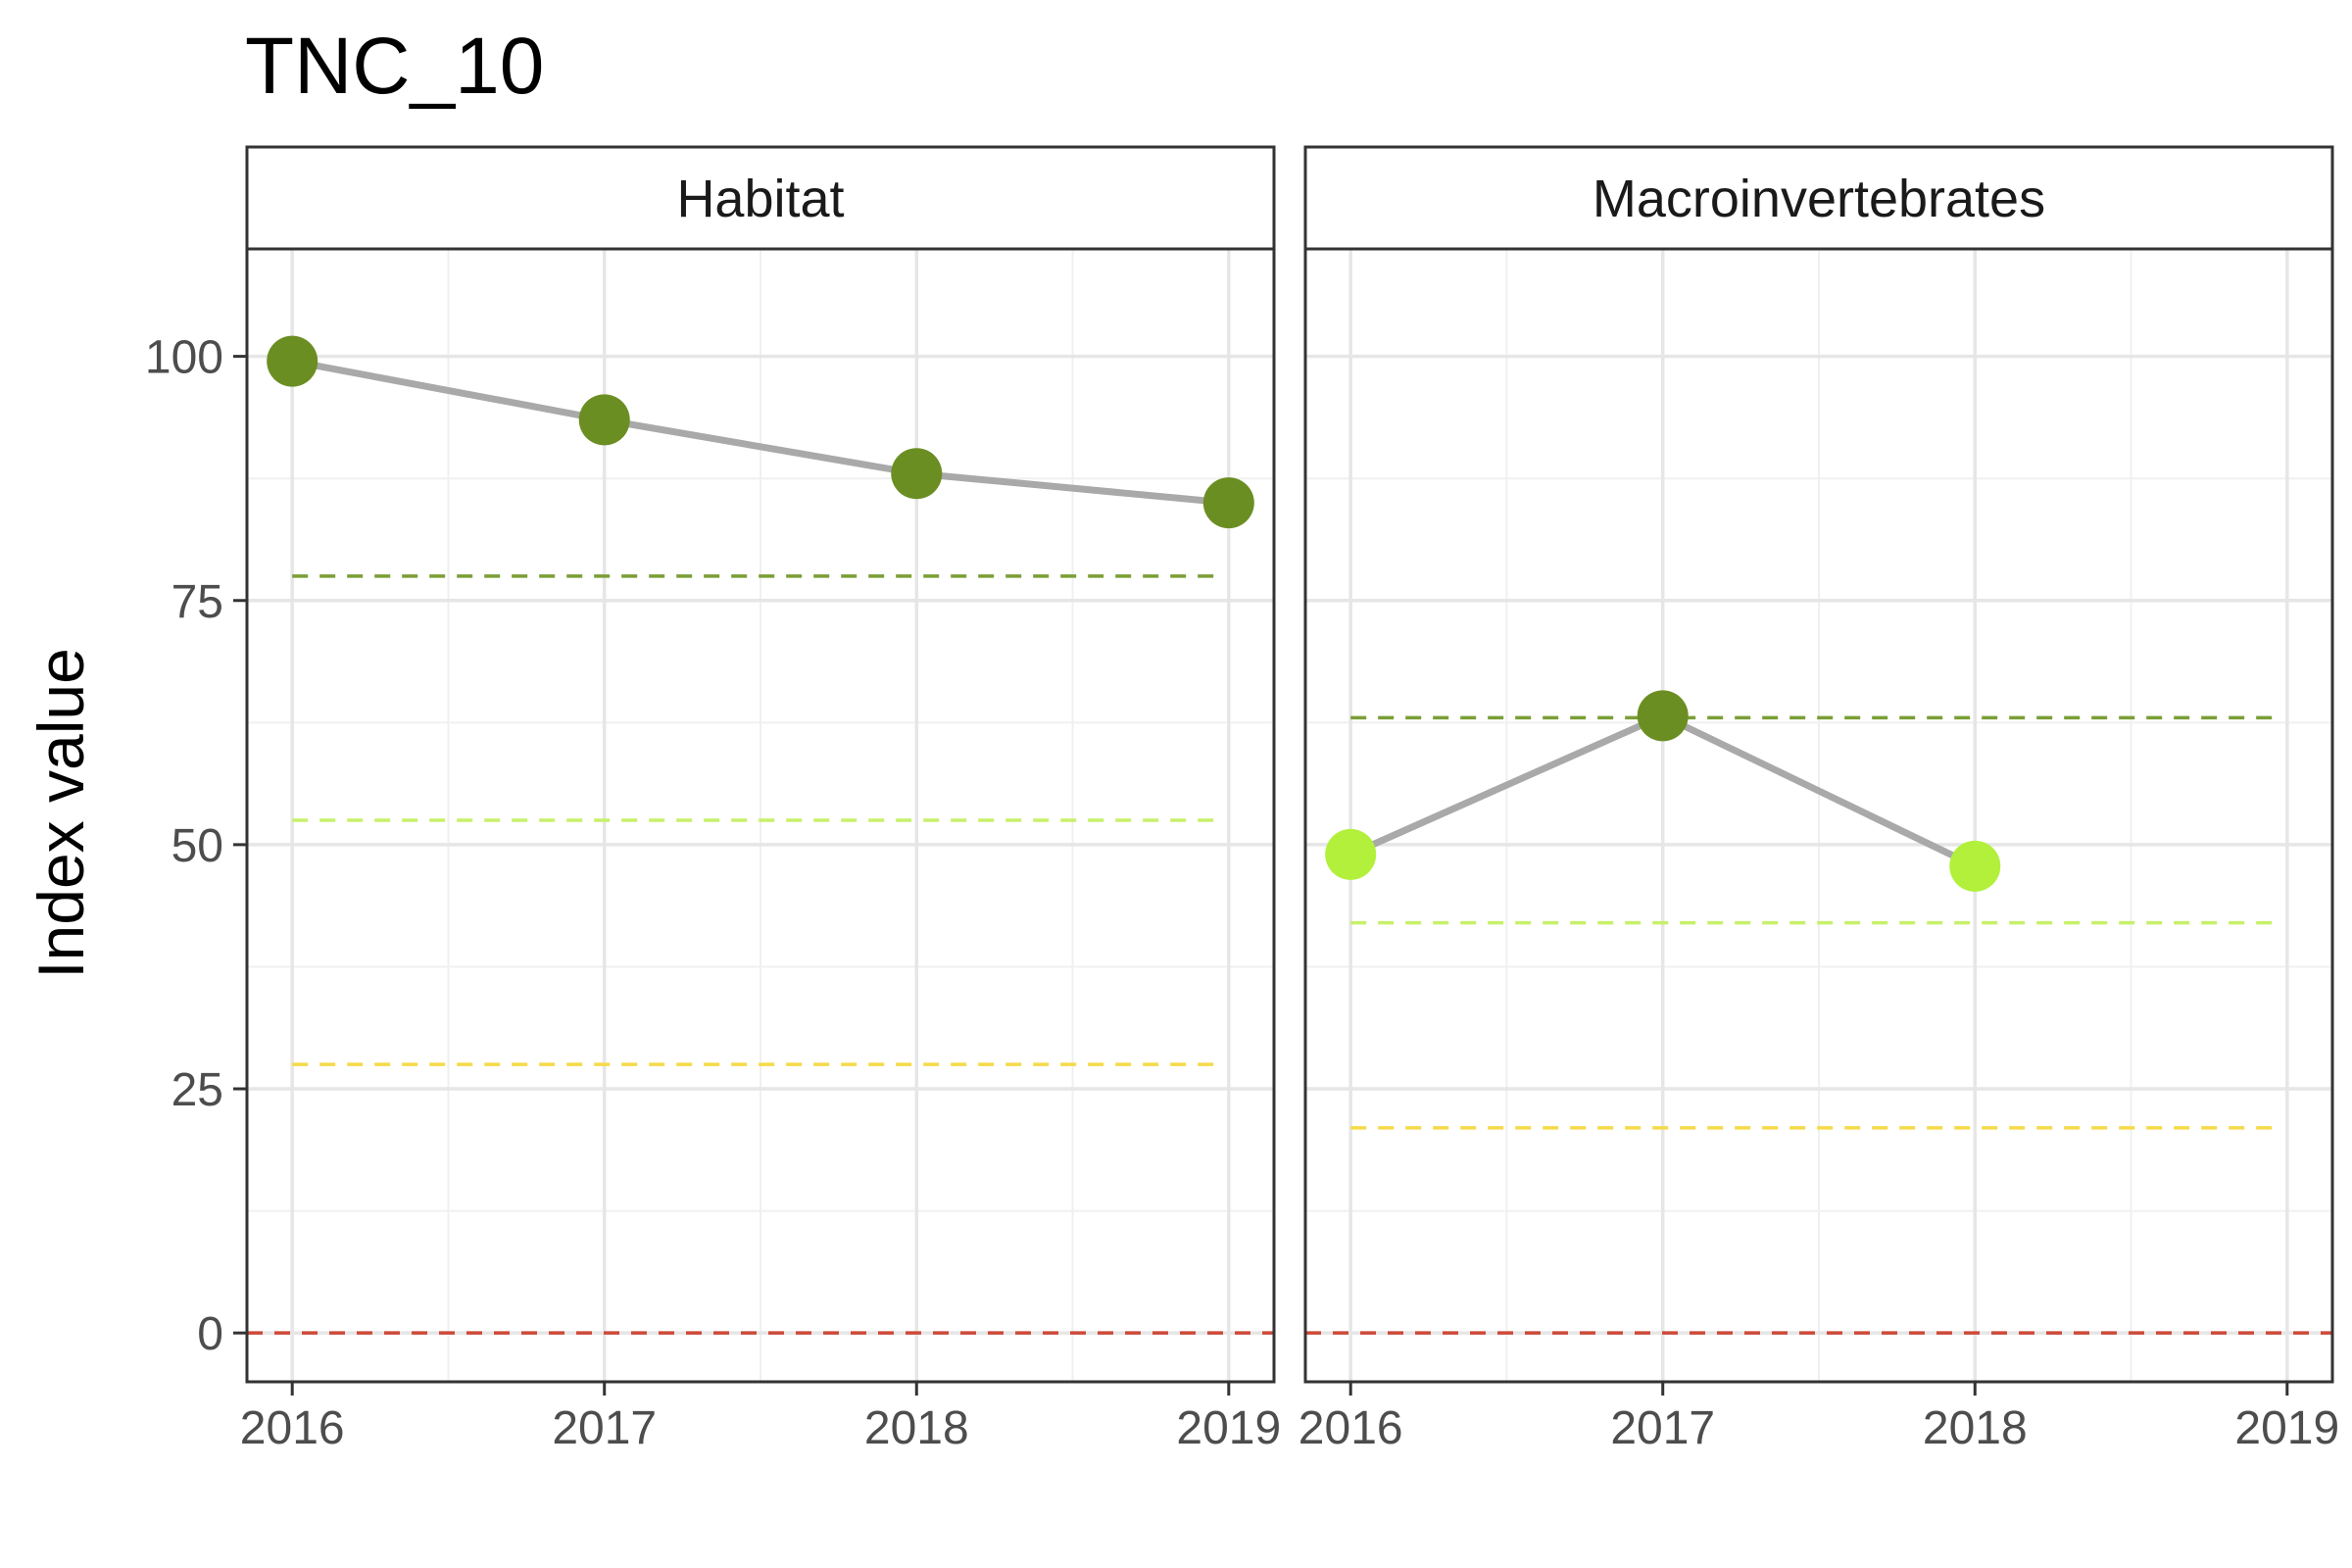 Image resolution: width=2352 pixels, height=1568 pixels. Describe the element at coordinates (760, 432) in the screenshot. I see `series-line` at that location.